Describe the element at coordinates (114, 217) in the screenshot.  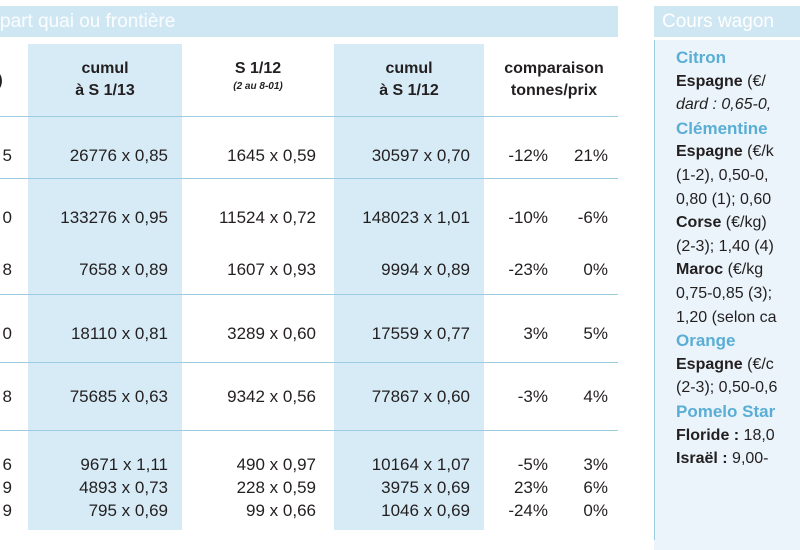
I see `table-cell: 133276 x 0,95` at that location.